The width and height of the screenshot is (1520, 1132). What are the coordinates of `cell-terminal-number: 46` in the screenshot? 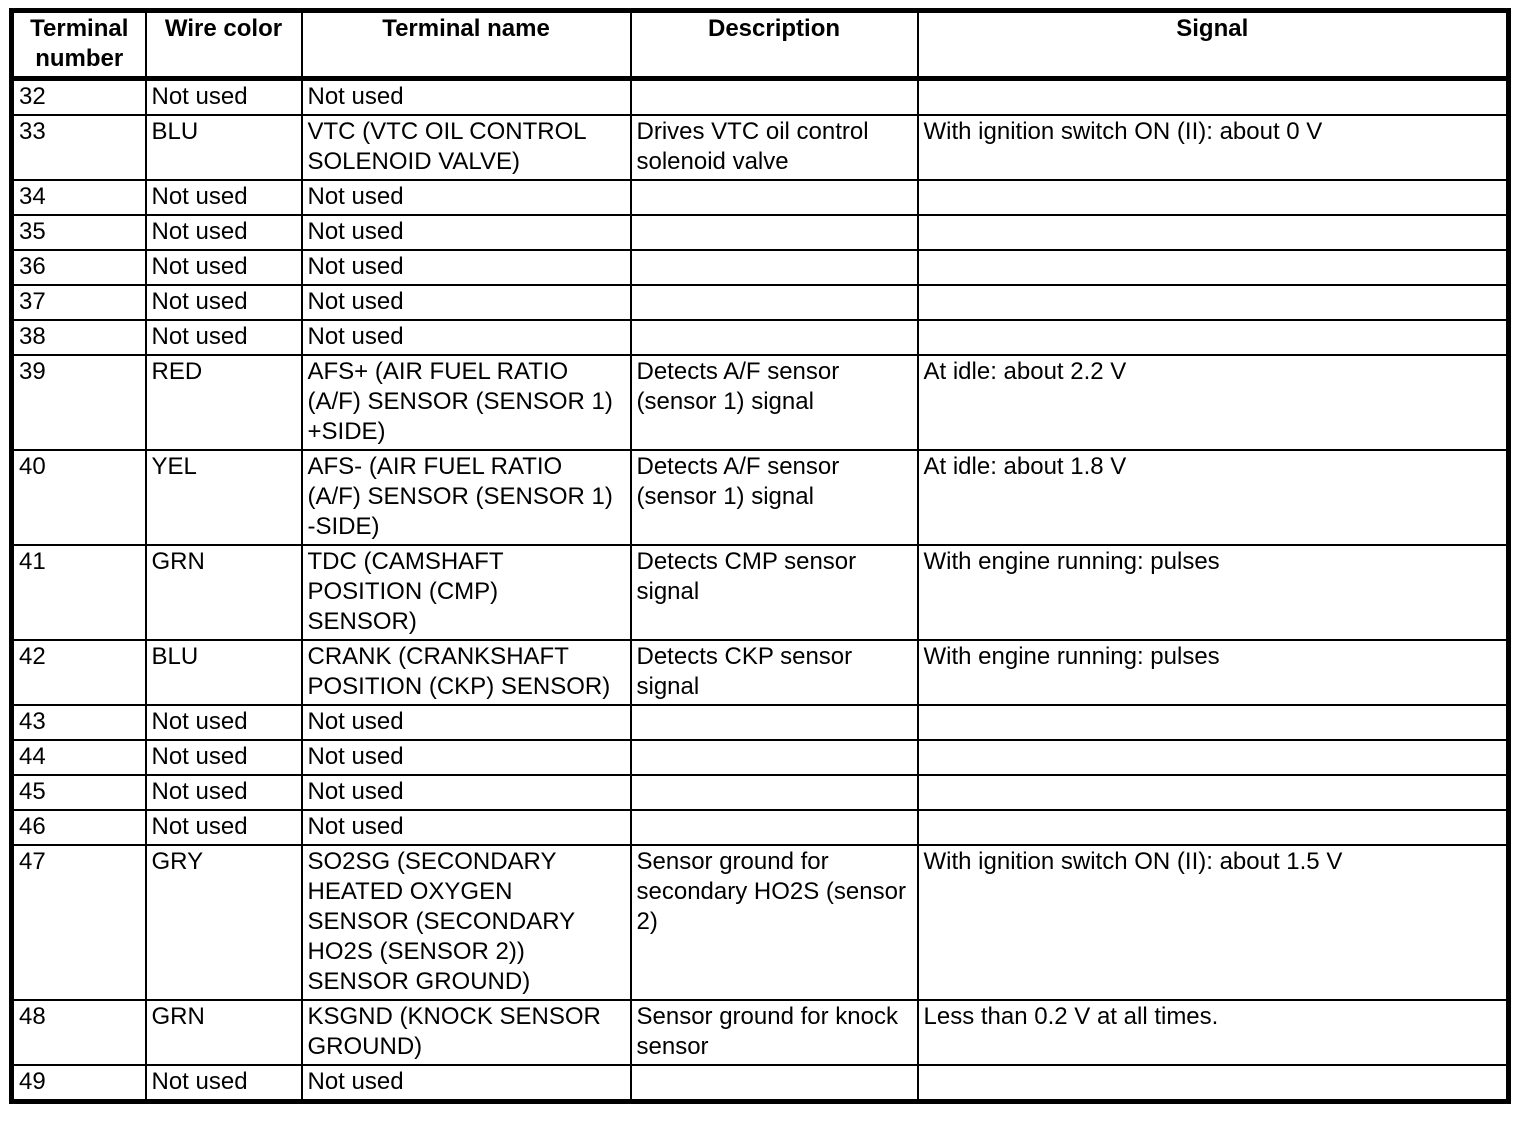 It's located at (78, 827).